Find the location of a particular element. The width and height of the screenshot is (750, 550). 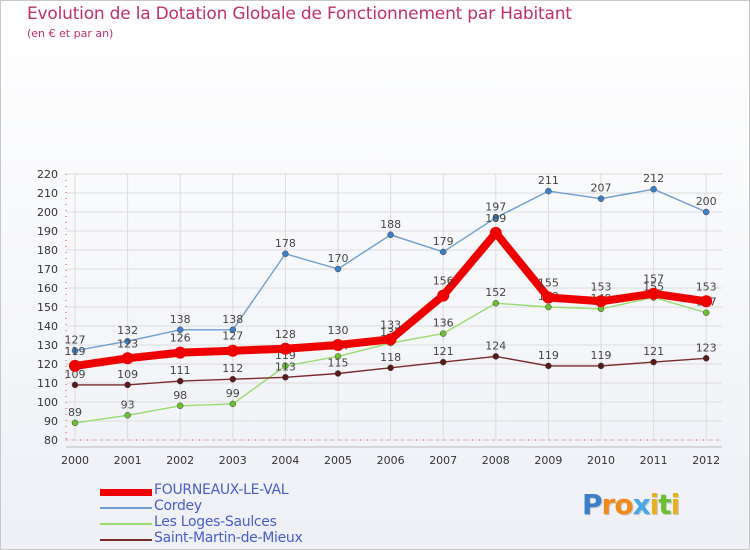

y-tick-label-110: 110 is located at coordinates (47, 383).